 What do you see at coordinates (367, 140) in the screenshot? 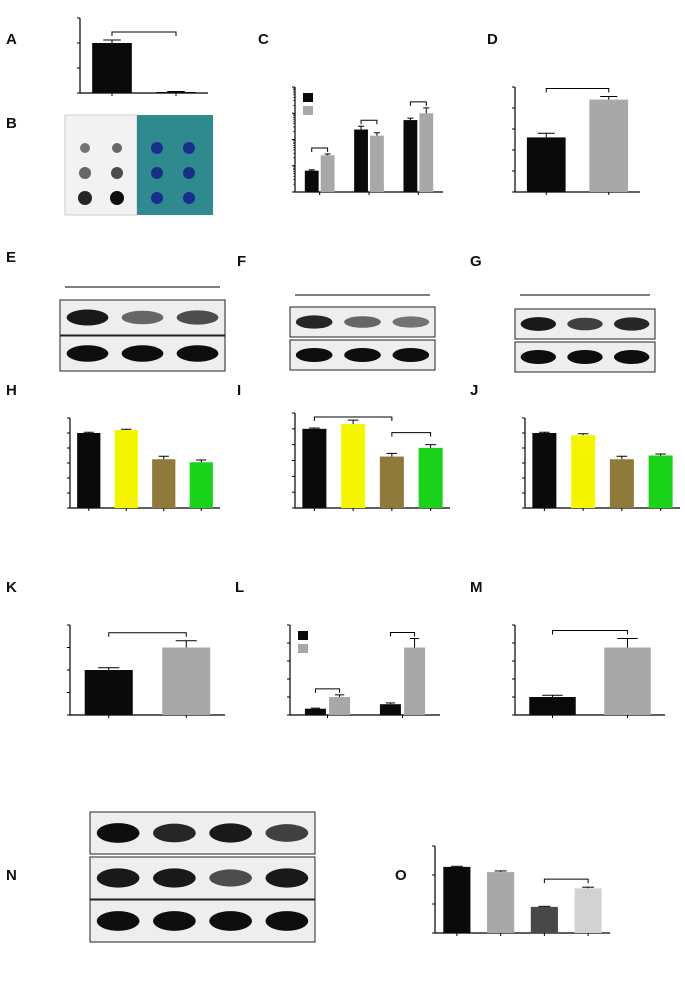
I see `chart-c` at bounding box center [367, 140].